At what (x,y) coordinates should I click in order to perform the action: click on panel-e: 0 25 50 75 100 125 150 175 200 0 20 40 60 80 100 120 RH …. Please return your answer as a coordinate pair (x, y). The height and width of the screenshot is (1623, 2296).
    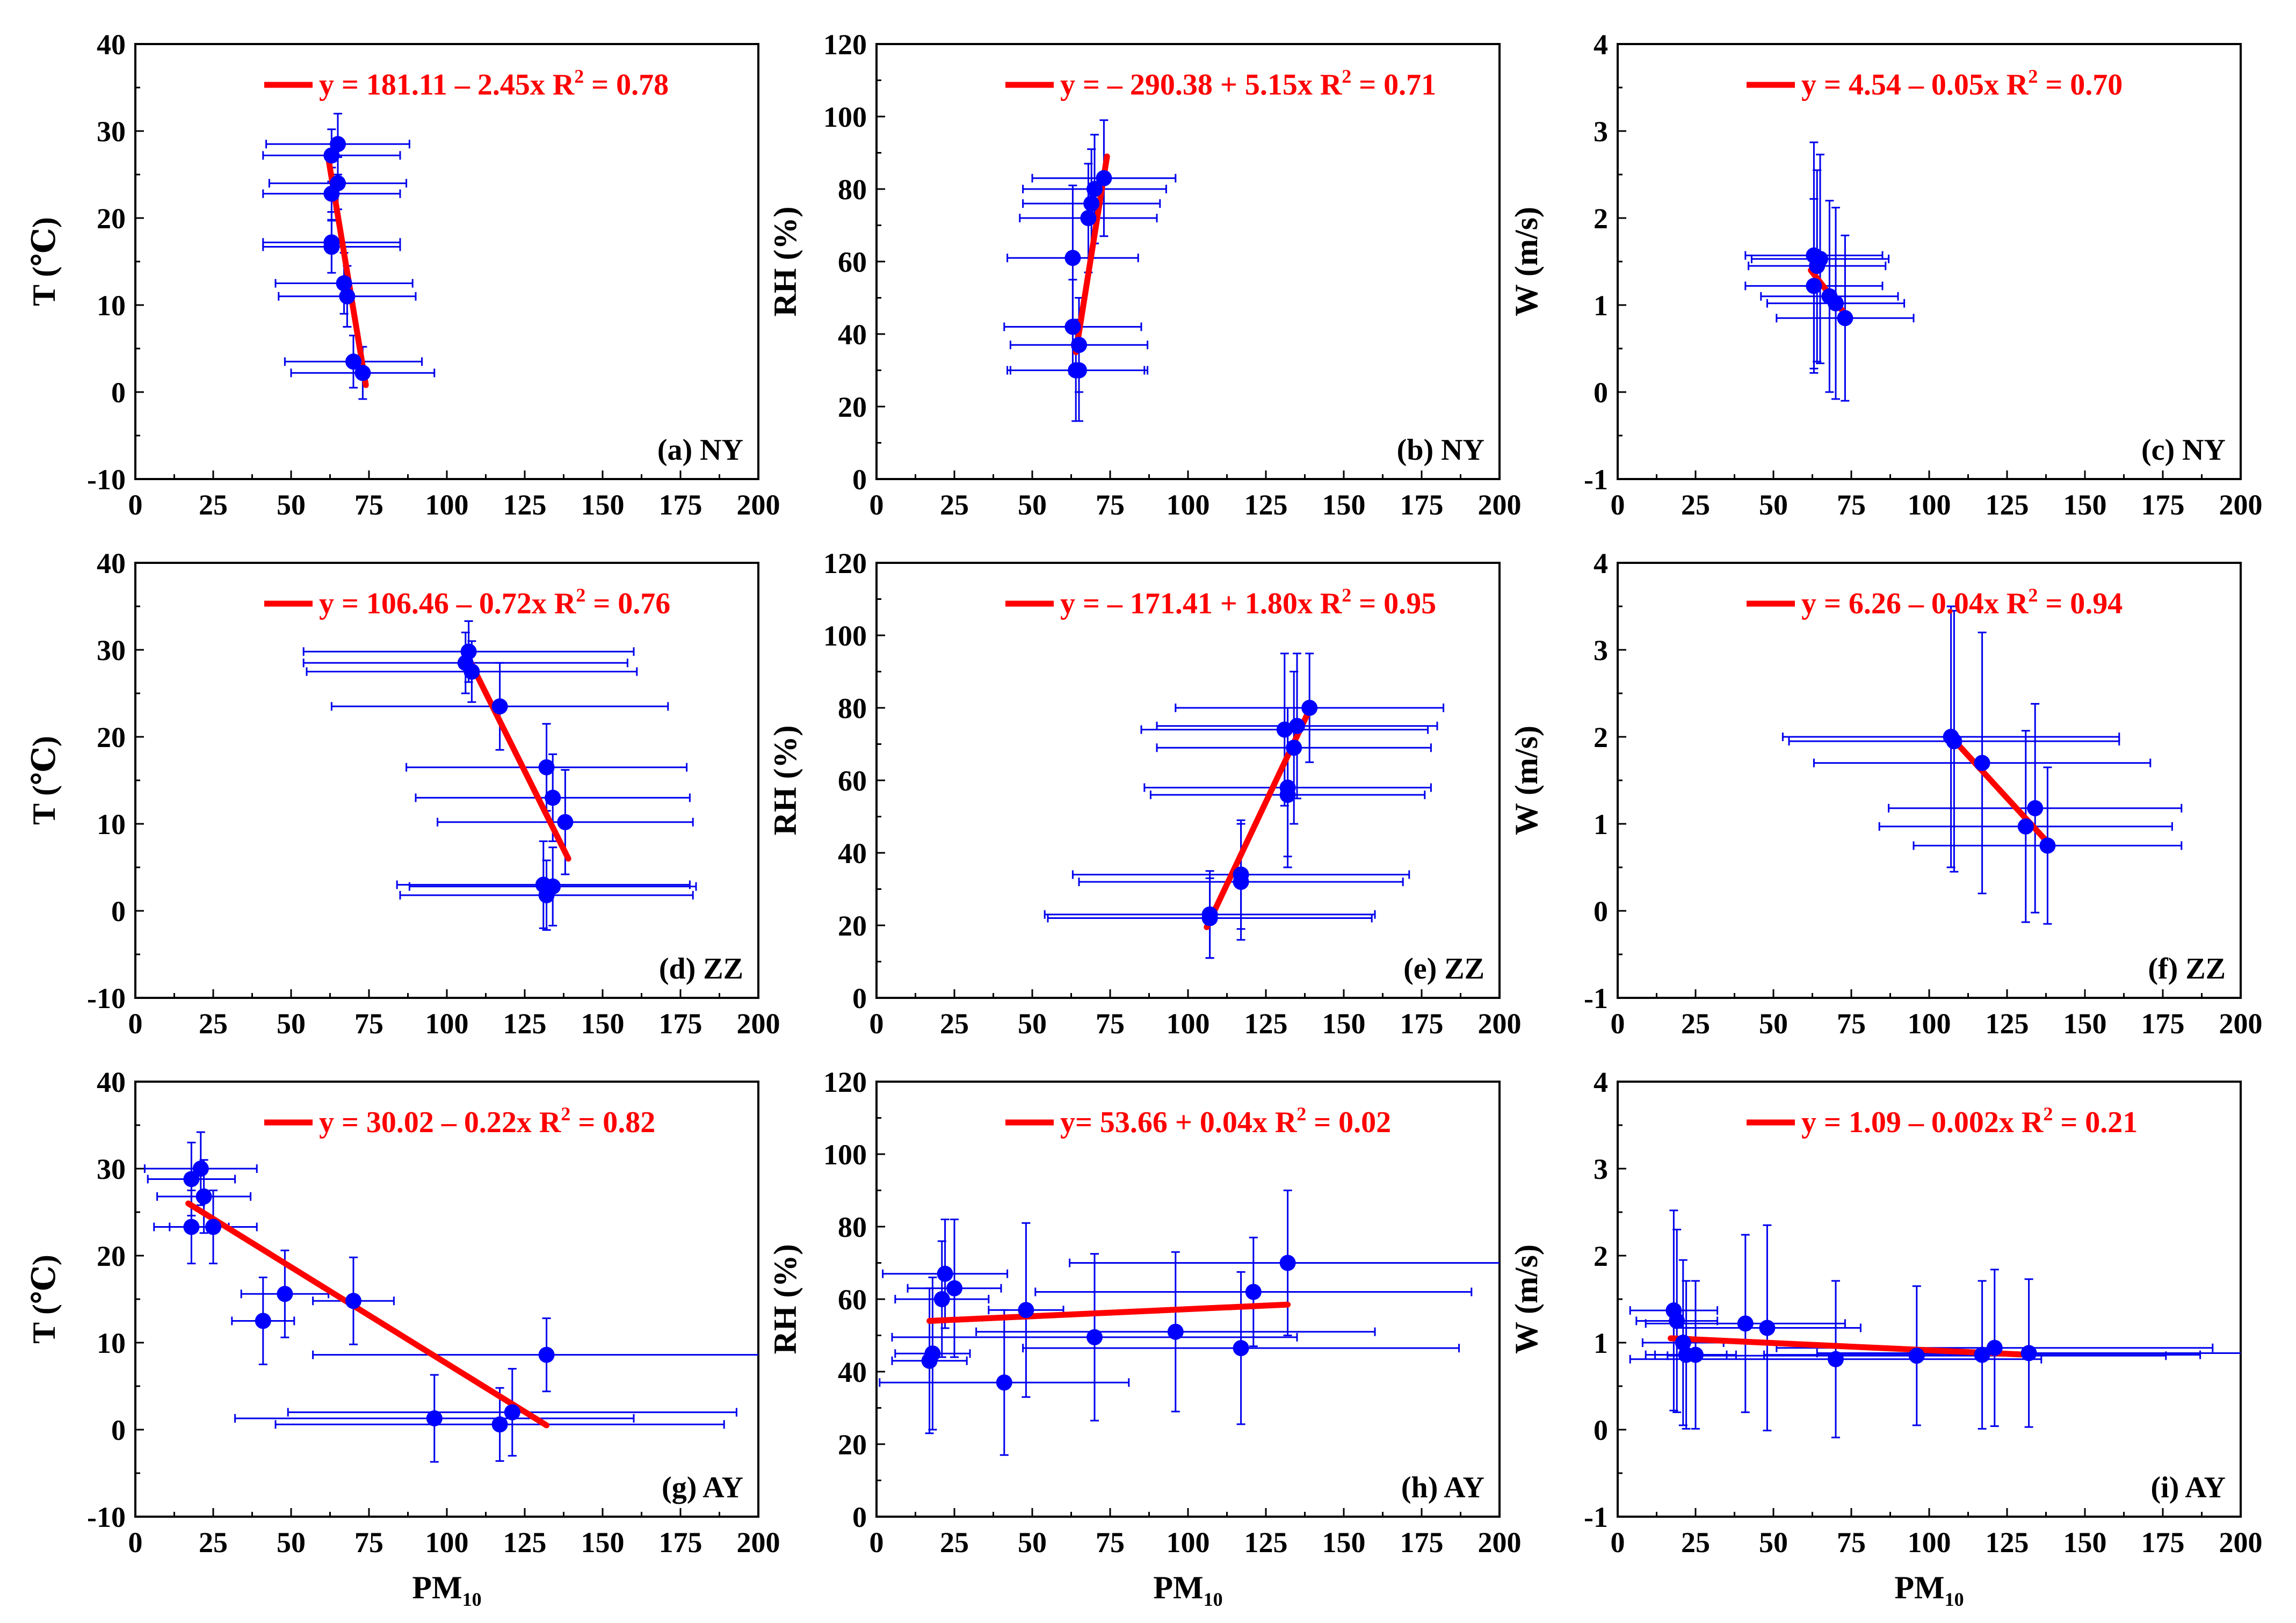
    Looking at the image, I should click on (1144, 793).